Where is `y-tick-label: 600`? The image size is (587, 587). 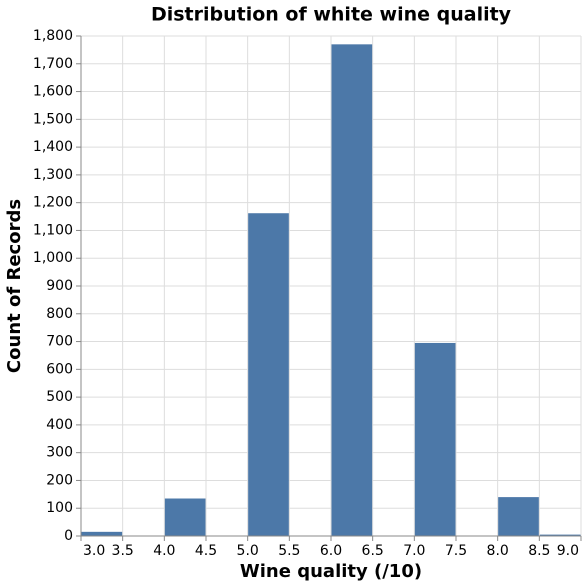 y-tick-label: 600 is located at coordinates (59, 369).